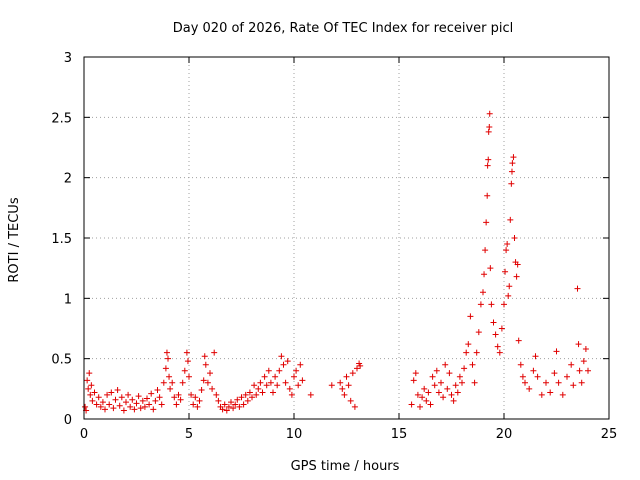  What do you see at coordinates (345, 466) in the screenshot?
I see `x-axis-label: GPS time / hours` at bounding box center [345, 466].